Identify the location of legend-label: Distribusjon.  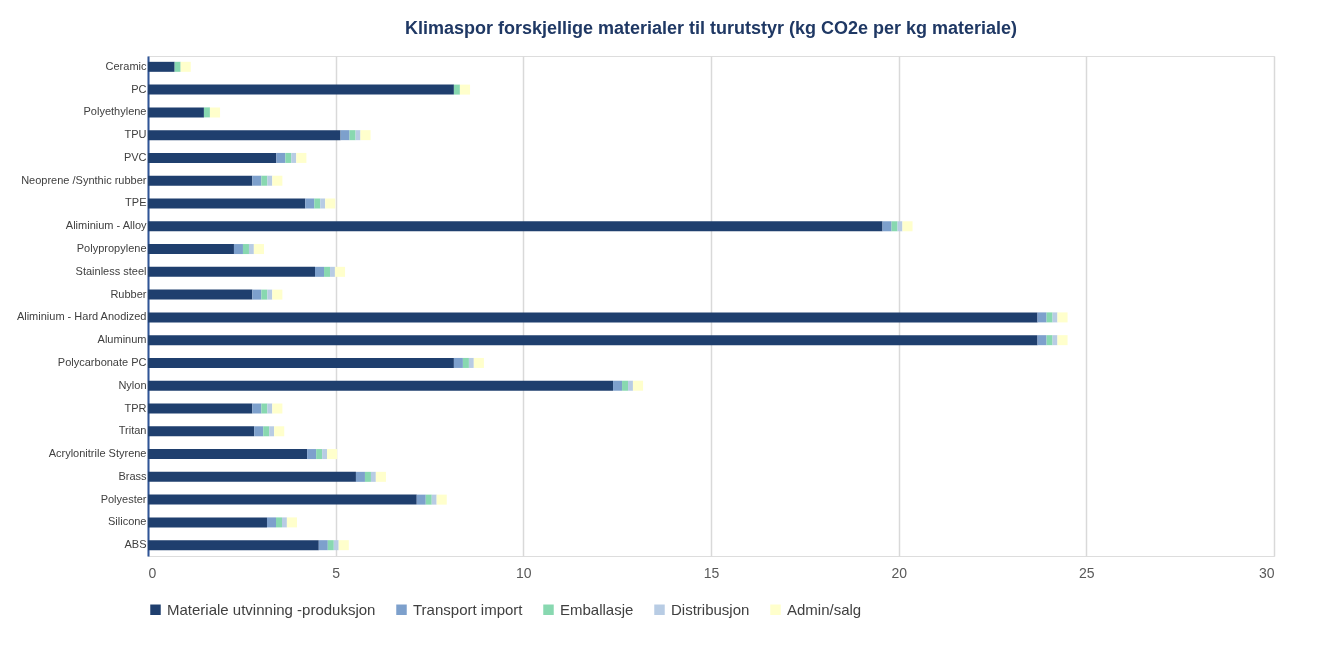
(710, 609).